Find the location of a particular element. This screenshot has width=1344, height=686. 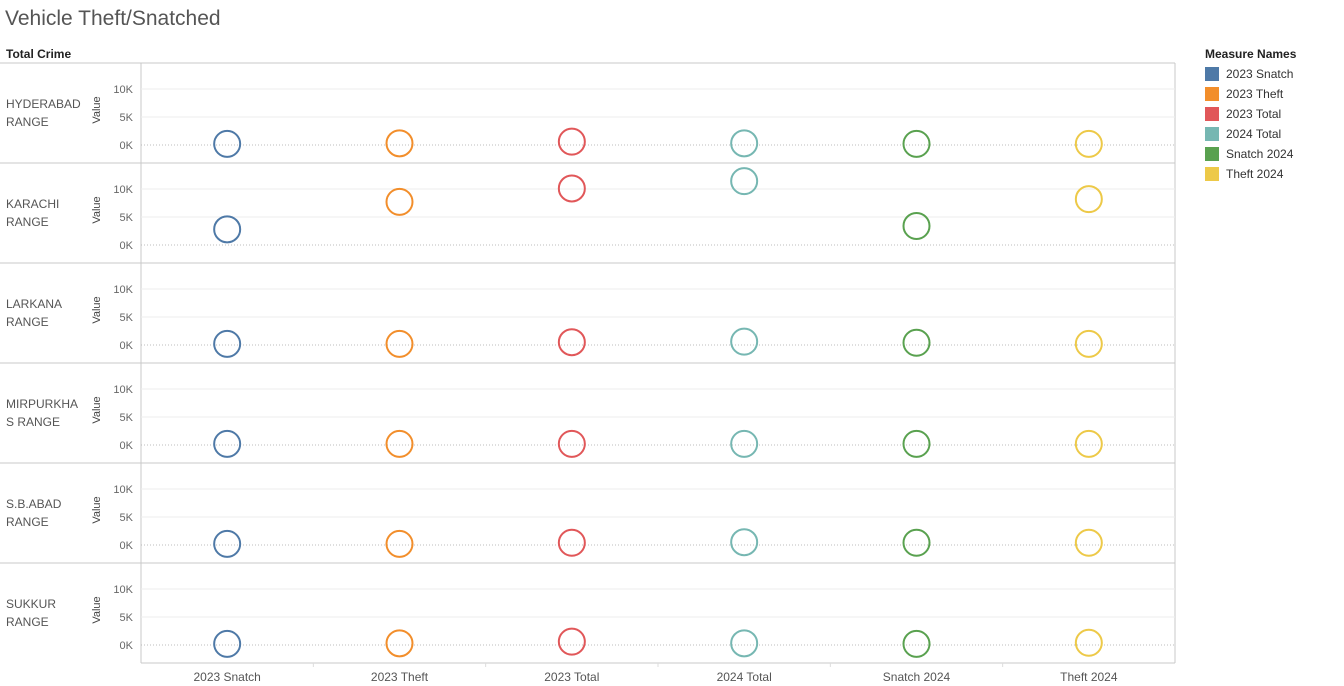

row-label: MIRPURKHA S RANGE is located at coordinates (42, 413).